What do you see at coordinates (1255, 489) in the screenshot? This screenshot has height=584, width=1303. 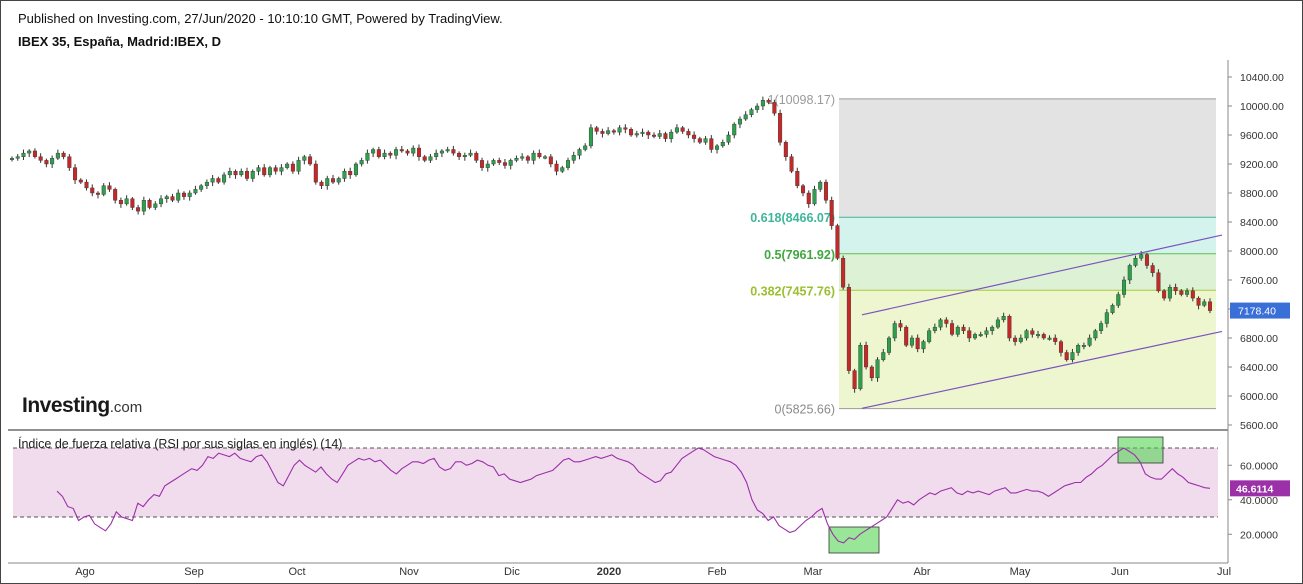 I see `rsi-last-value: 46.6114` at bounding box center [1255, 489].